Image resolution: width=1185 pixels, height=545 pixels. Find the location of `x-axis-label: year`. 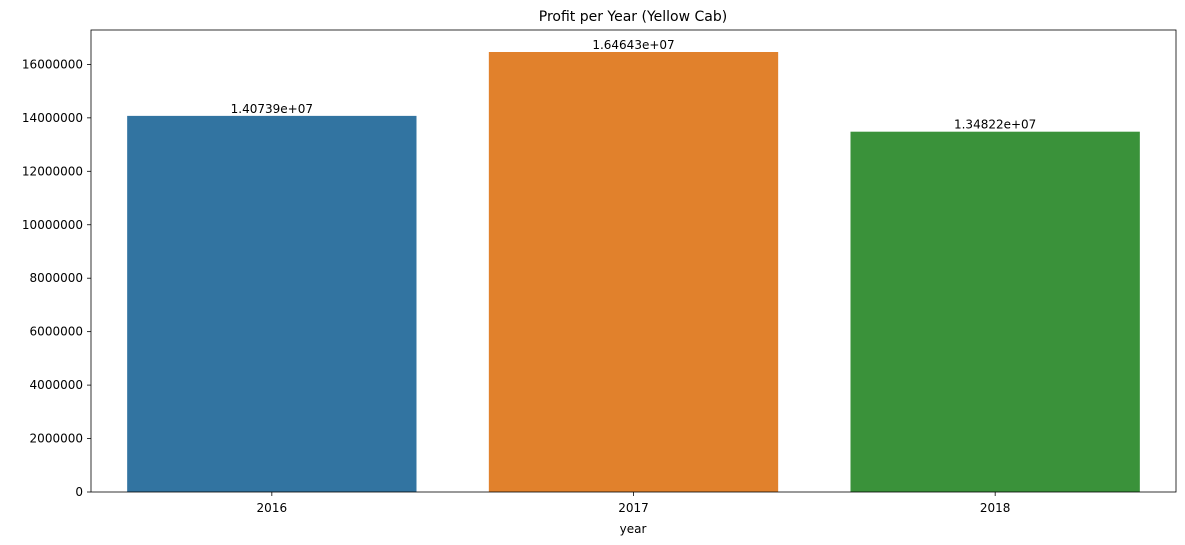

x-axis-label: year is located at coordinates (633, 529).